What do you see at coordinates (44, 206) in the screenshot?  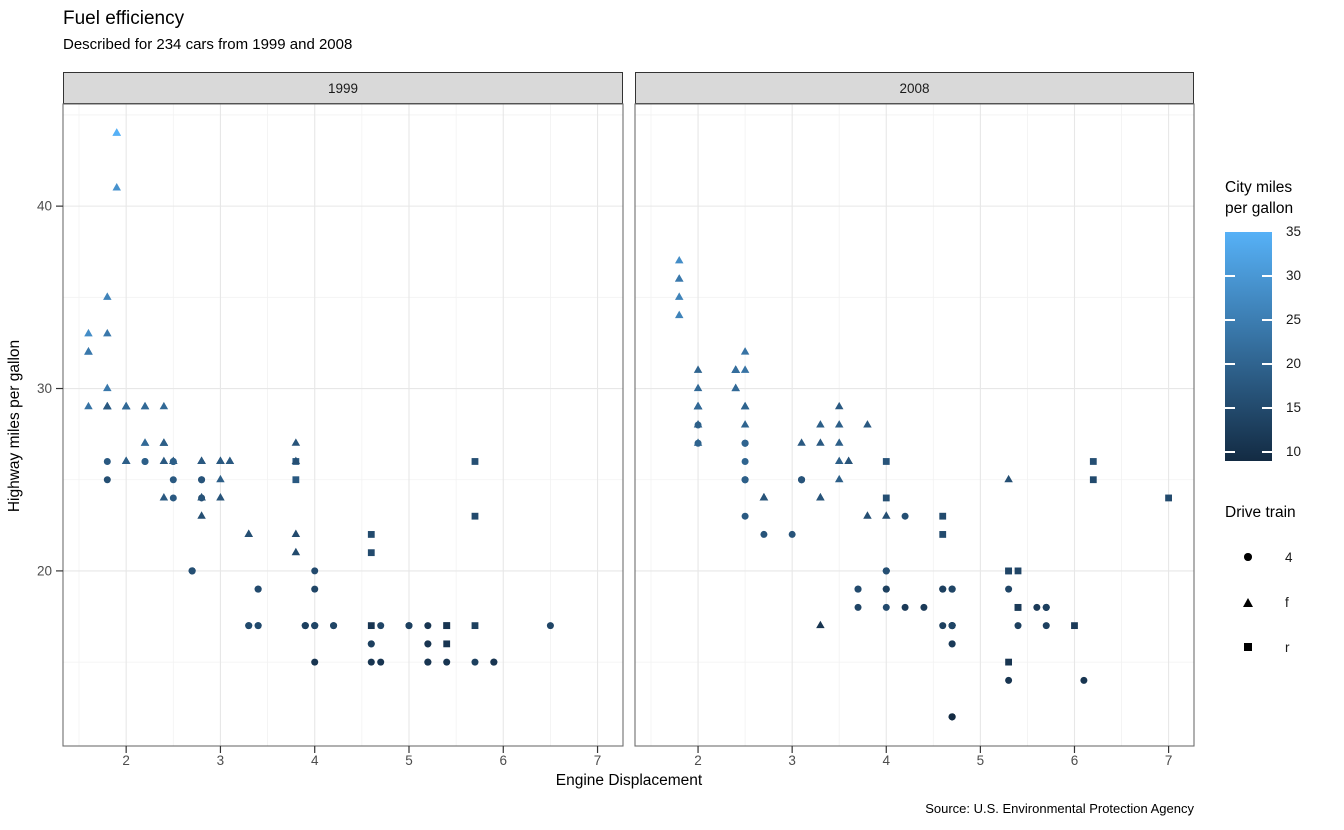 I see `y-tick-label: 40` at bounding box center [44, 206].